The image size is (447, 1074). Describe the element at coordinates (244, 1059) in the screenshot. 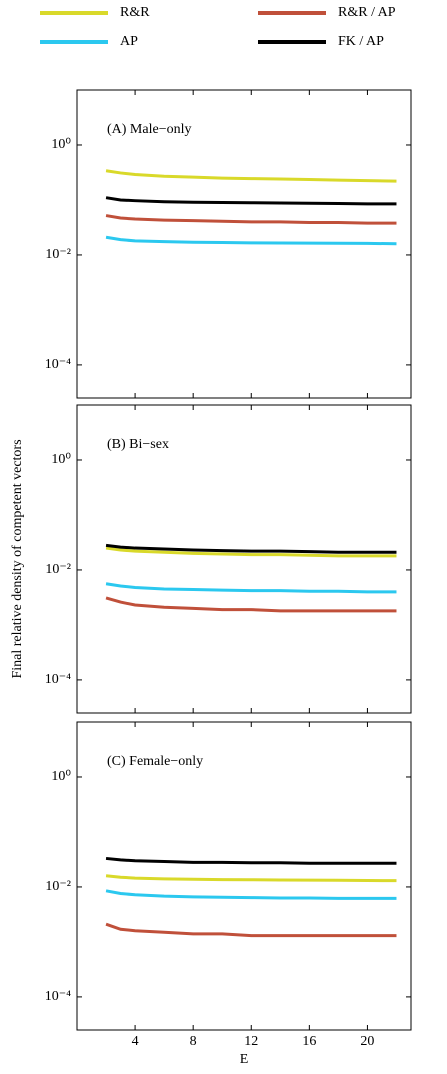

I see `x-axis-label: E` at that location.